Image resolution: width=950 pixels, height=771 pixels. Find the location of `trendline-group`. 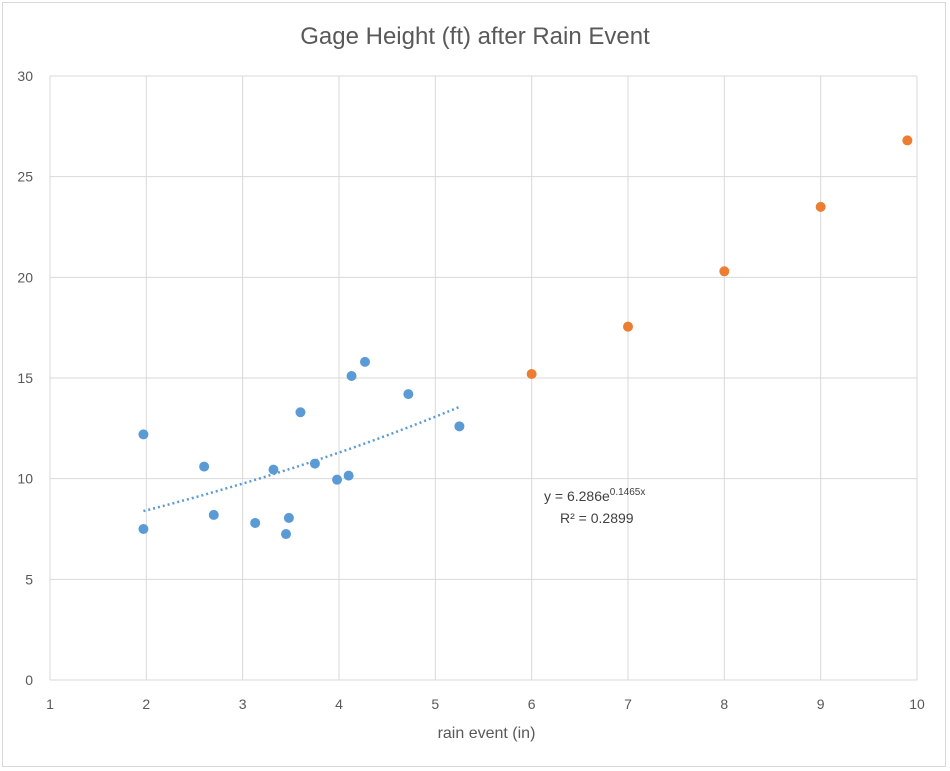

trendline-group is located at coordinates (301, 459).